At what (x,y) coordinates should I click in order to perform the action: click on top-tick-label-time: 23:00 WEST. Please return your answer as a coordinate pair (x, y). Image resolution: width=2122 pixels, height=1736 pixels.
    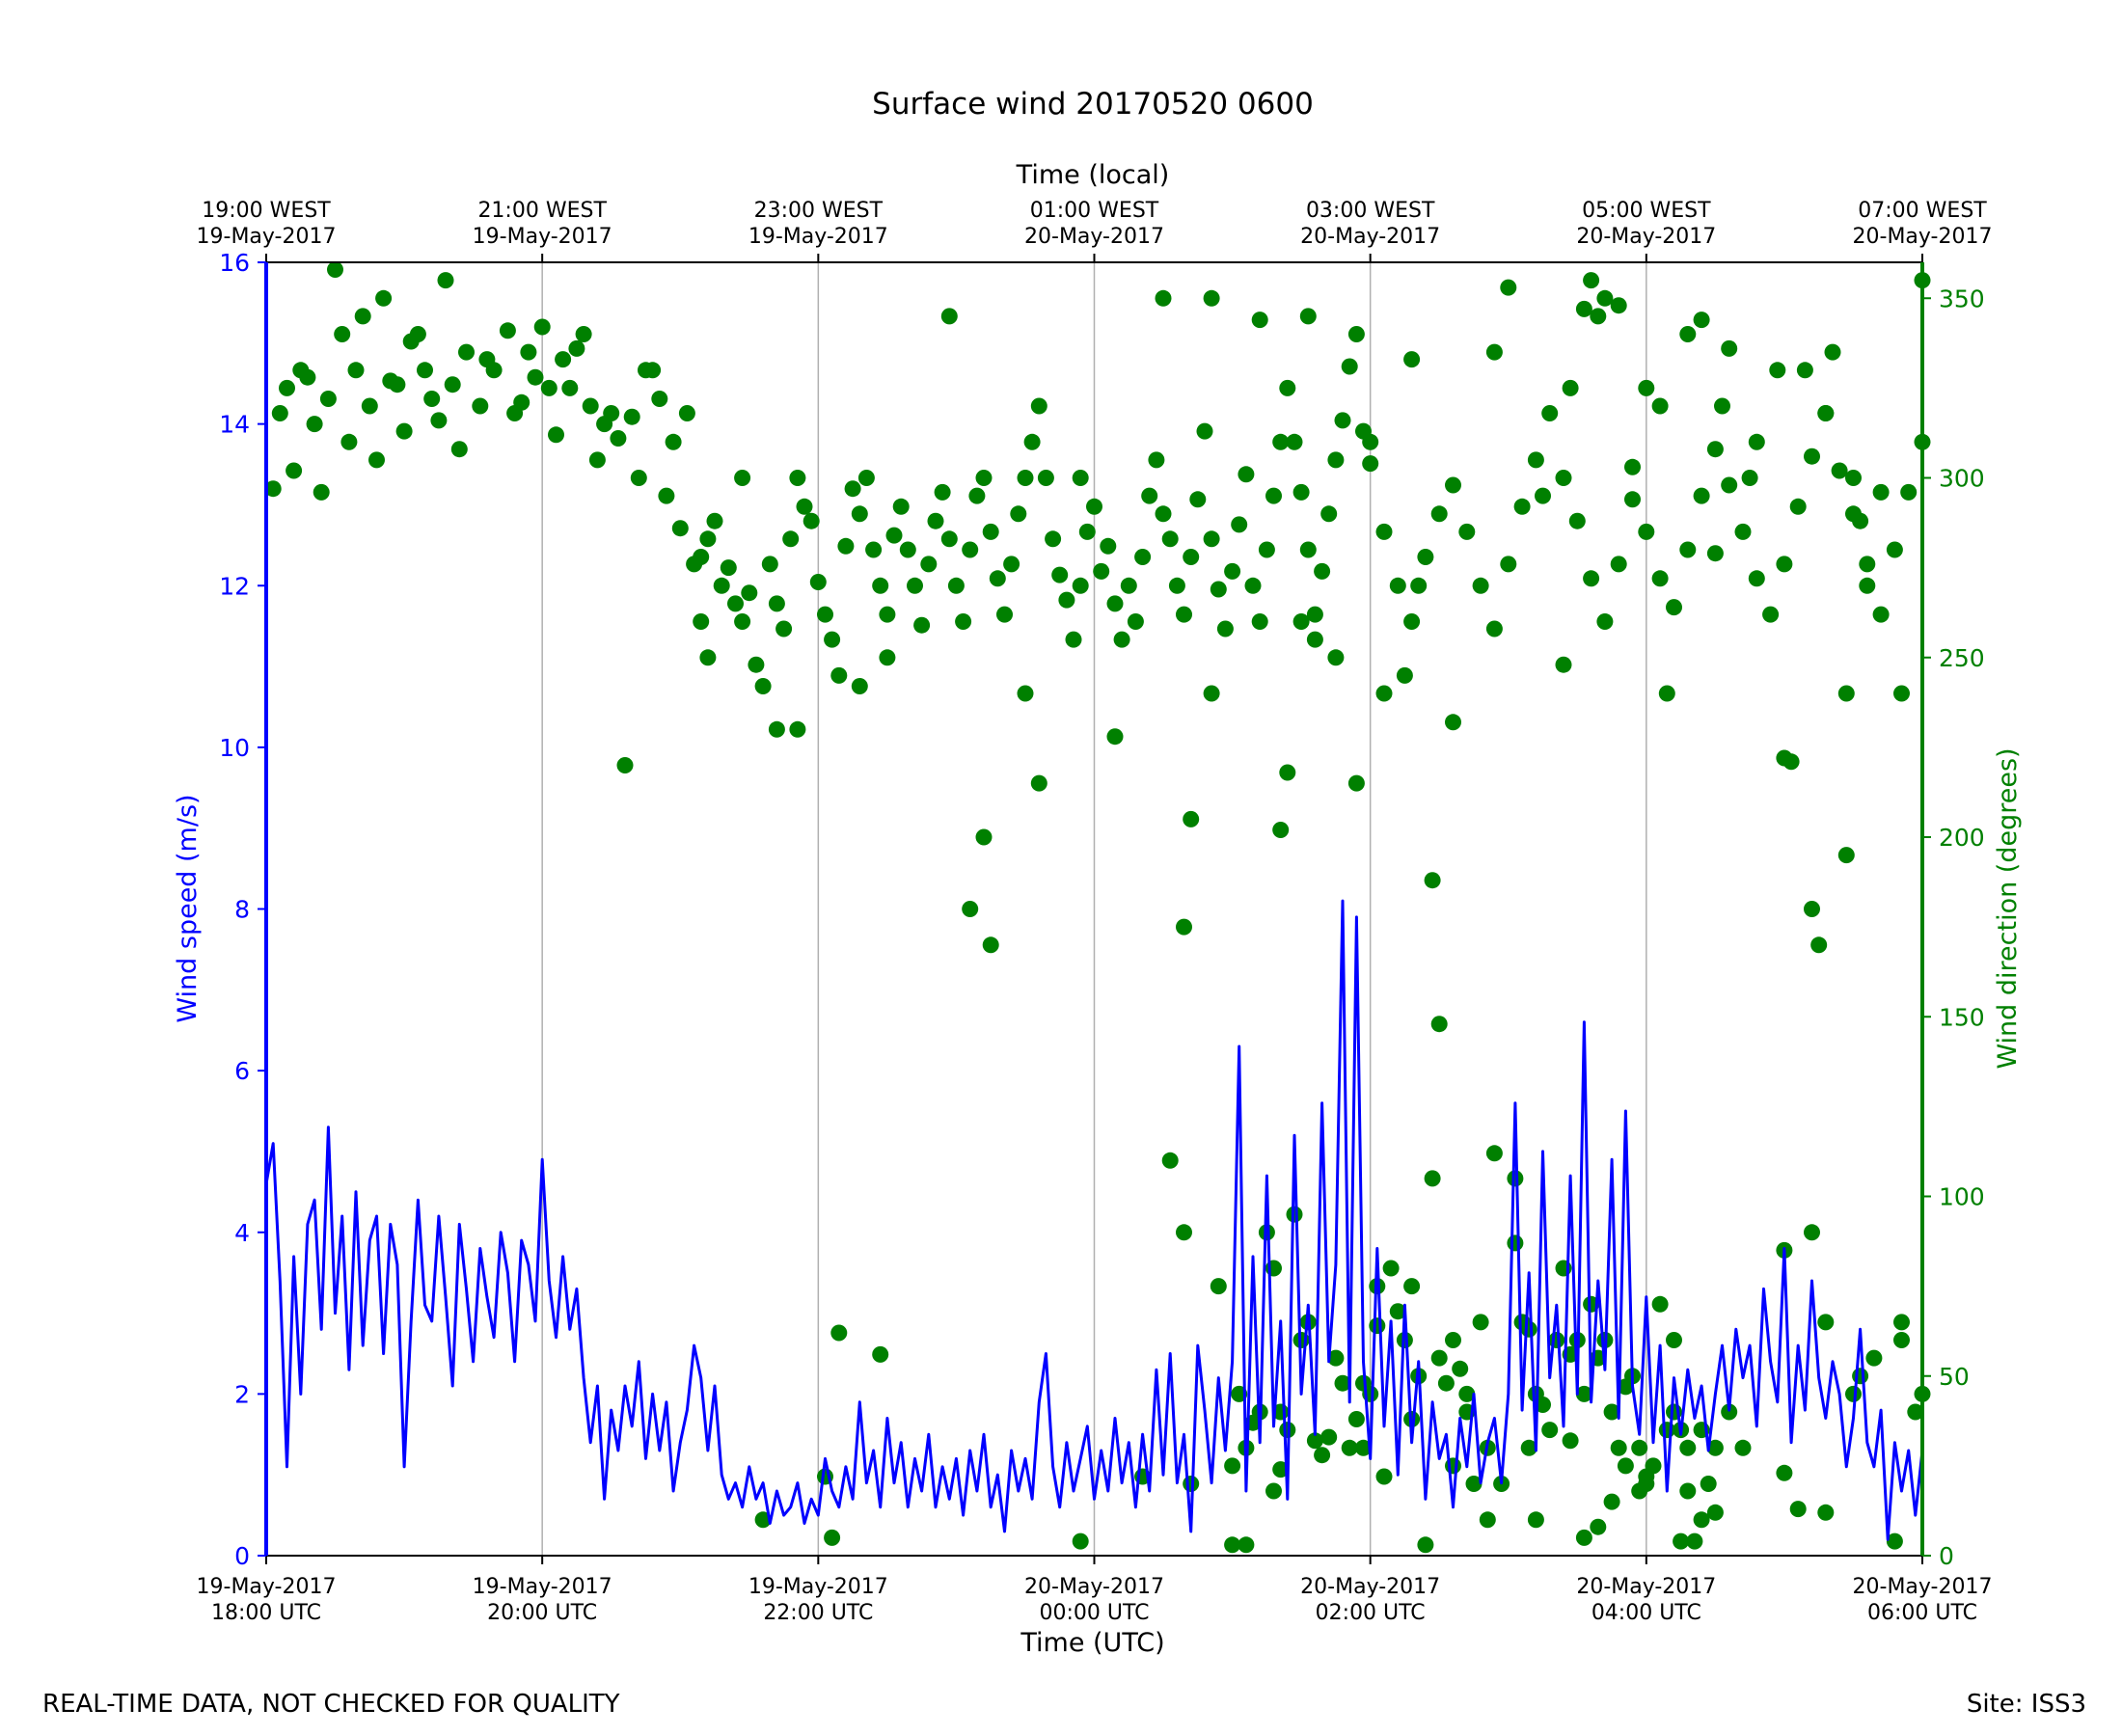
    Looking at the image, I should click on (819, 211).